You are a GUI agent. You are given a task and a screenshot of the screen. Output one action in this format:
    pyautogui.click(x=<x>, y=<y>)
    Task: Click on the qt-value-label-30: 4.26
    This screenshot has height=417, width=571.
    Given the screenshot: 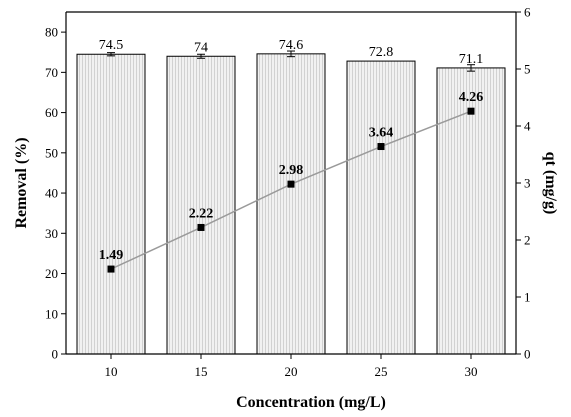 What is the action you would take?
    pyautogui.click(x=471, y=97)
    